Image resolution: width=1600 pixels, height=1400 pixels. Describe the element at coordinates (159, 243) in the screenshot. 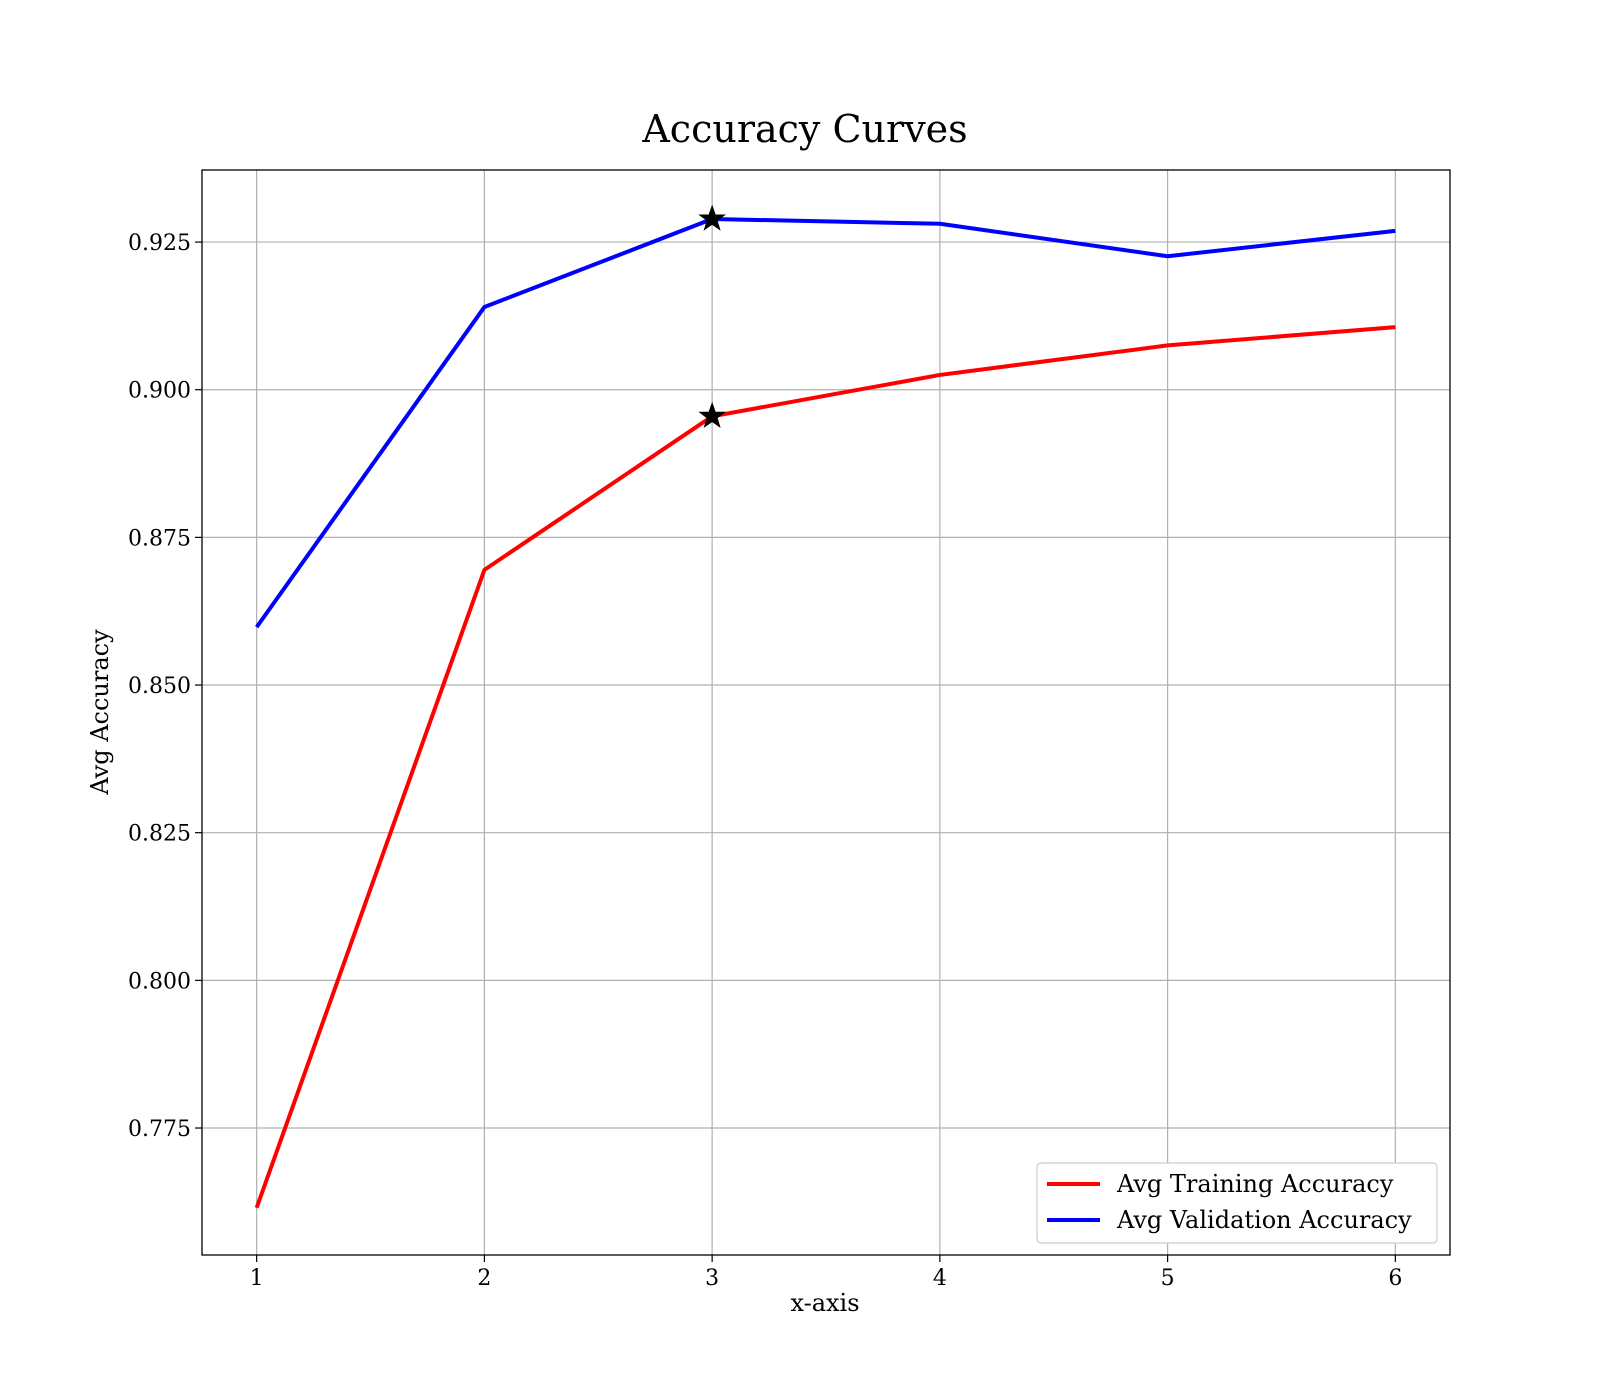

I see `y-tick-label: 0.925` at that location.